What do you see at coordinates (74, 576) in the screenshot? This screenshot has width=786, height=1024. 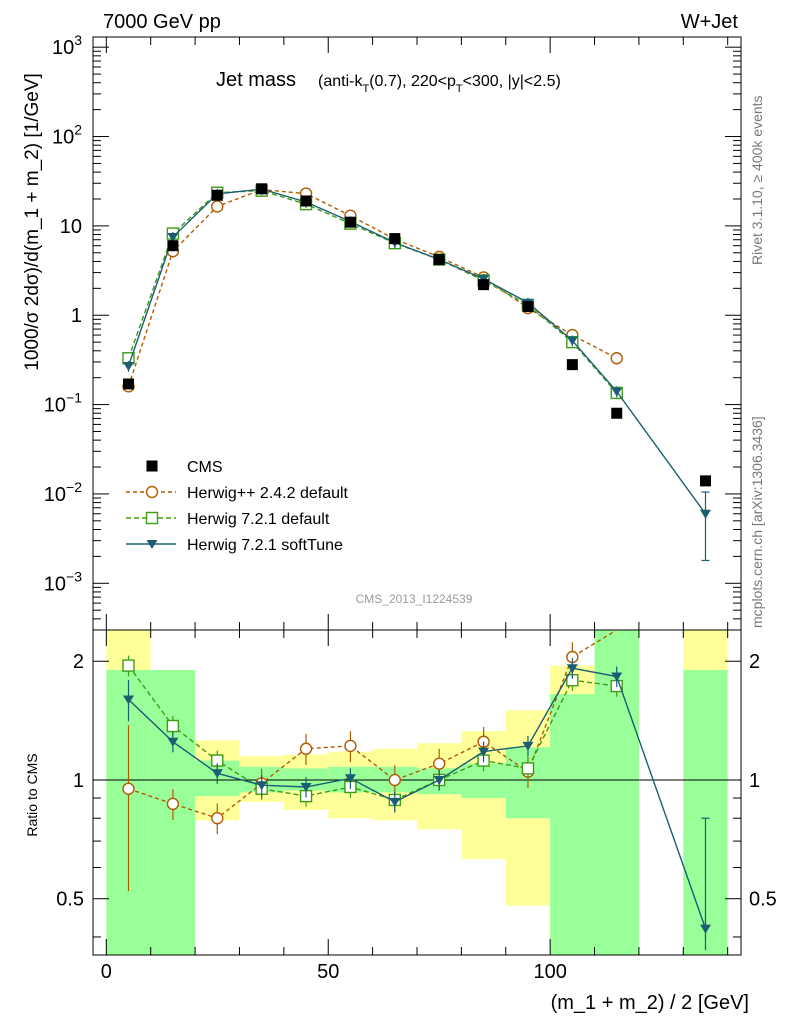 I see `tick-exponent: −3` at bounding box center [74, 576].